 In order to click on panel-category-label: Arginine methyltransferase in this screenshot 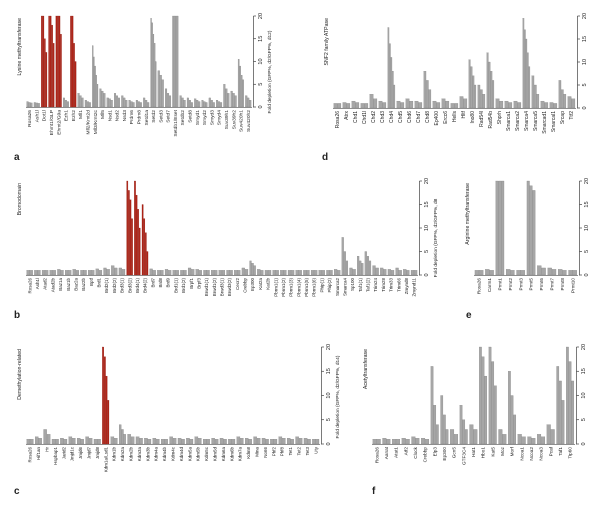, I will do `click(468, 214)`.